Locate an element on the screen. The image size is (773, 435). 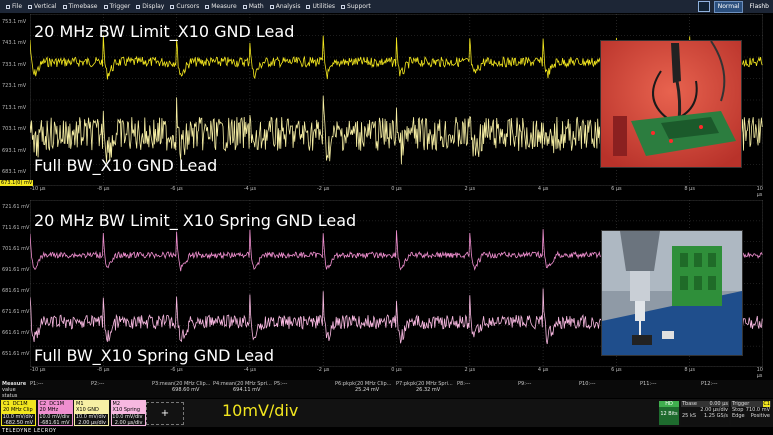
grid2-annotation-top: 20 MHz BW Limit_ X10 Spring GND Lead is located at coordinates (195, 220).